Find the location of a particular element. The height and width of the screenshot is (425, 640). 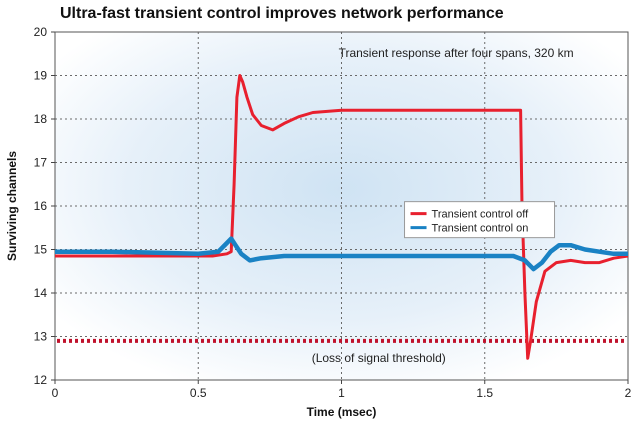

y-tick-label: 18 is located at coordinates (41, 119).